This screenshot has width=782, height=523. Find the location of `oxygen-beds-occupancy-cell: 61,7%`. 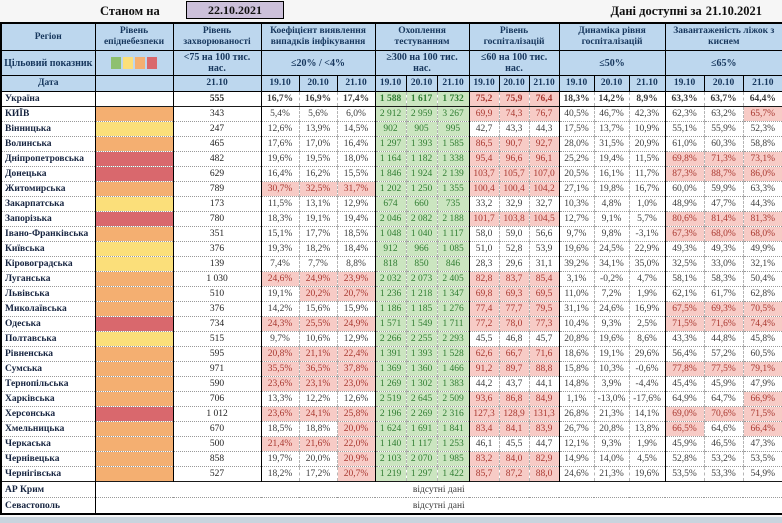

oxygen-beds-occupancy-cell: 61,7% is located at coordinates (723, 294).